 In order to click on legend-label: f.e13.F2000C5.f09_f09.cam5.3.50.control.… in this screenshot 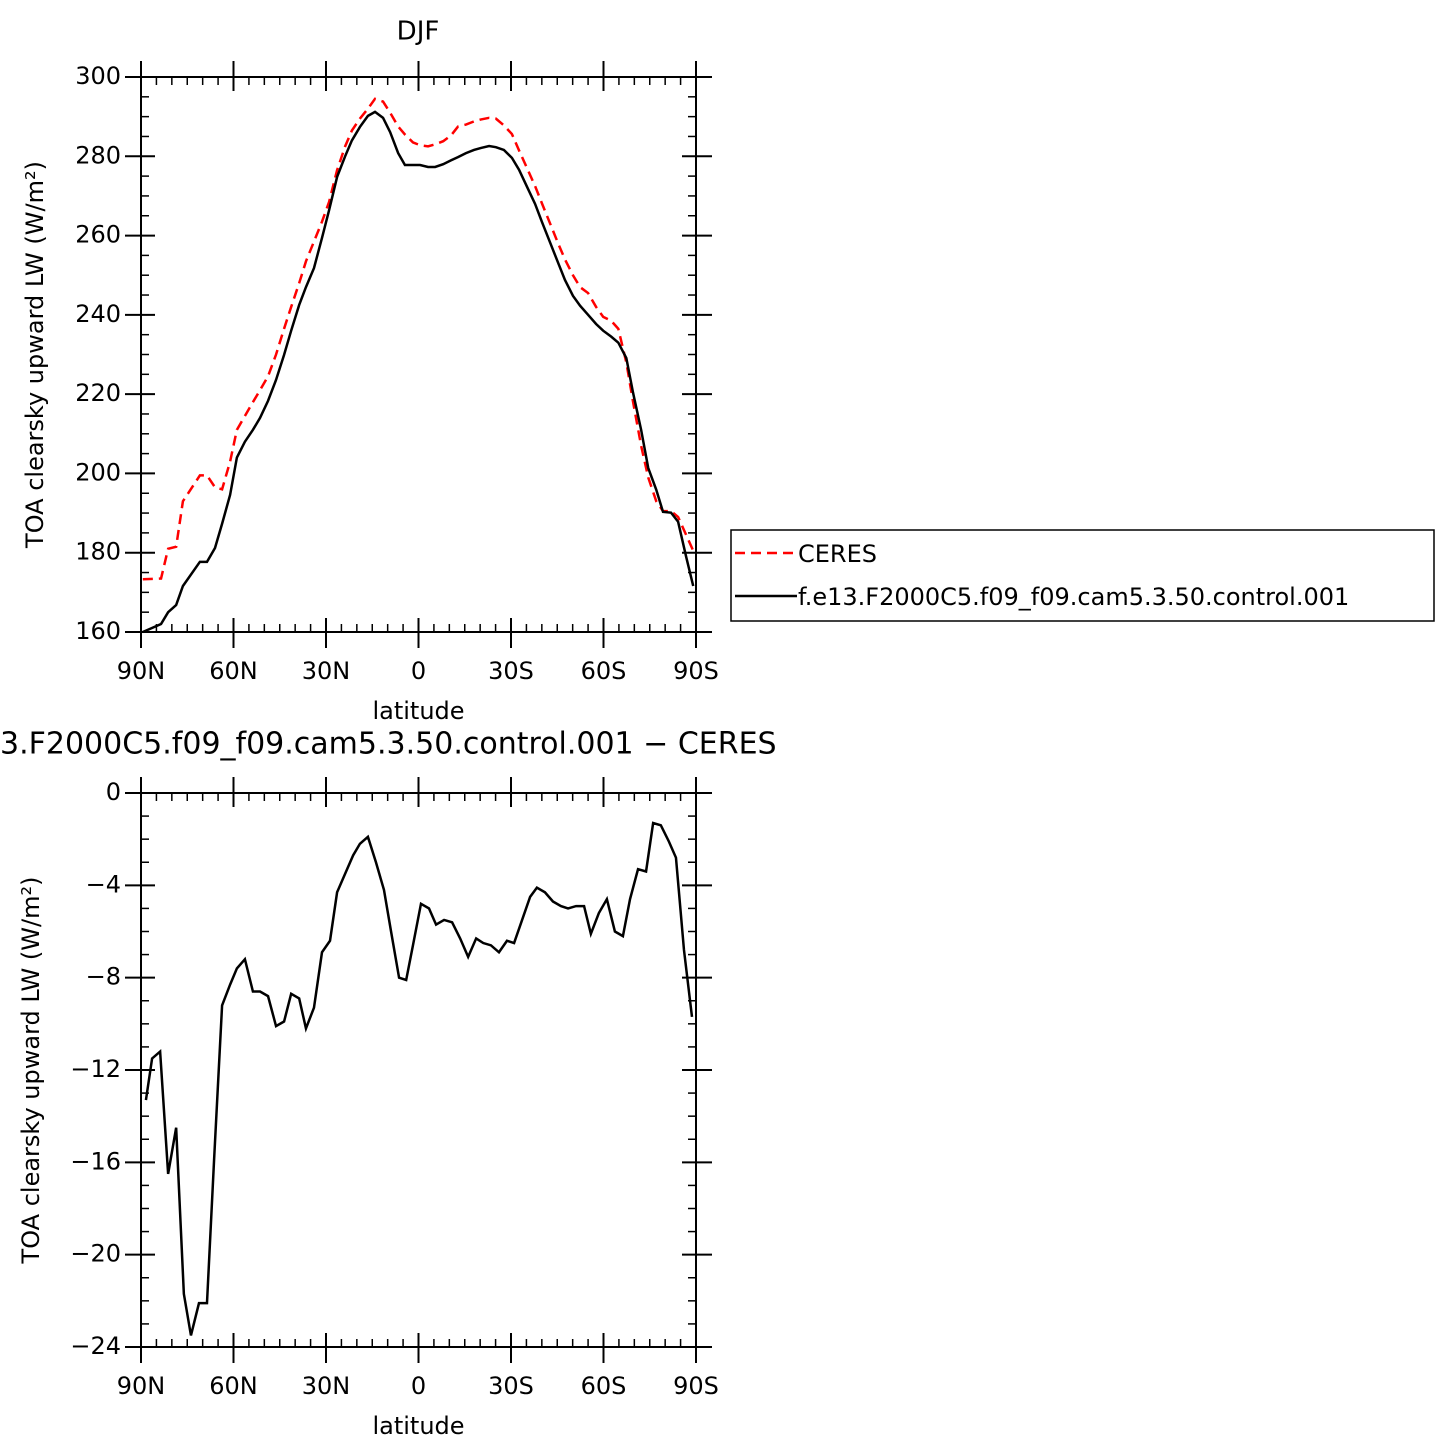, I will do `click(1073, 597)`.